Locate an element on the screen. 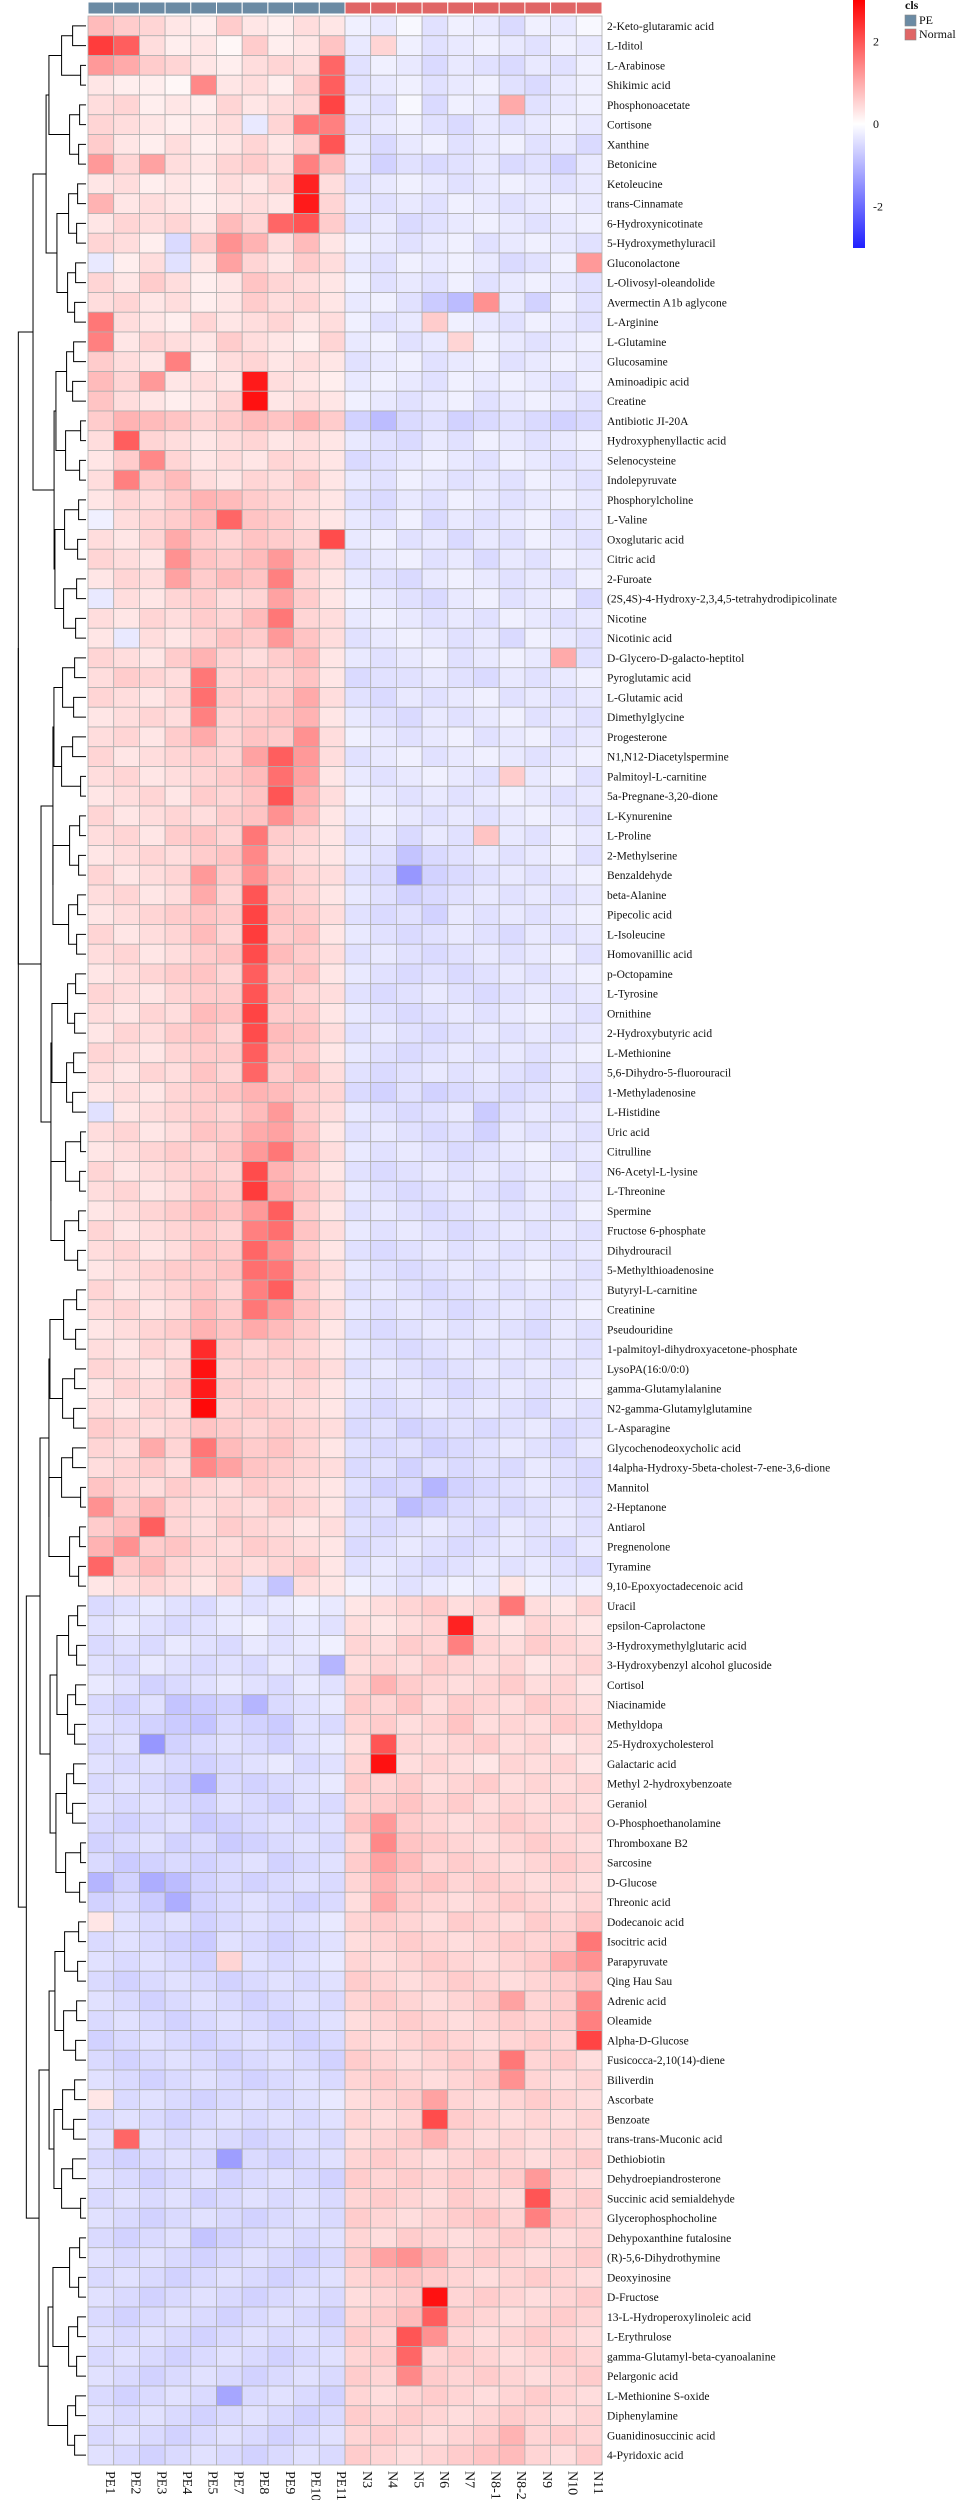 The width and height of the screenshot is (957, 2500). row-label: Pipecolic acid is located at coordinates (639, 916).